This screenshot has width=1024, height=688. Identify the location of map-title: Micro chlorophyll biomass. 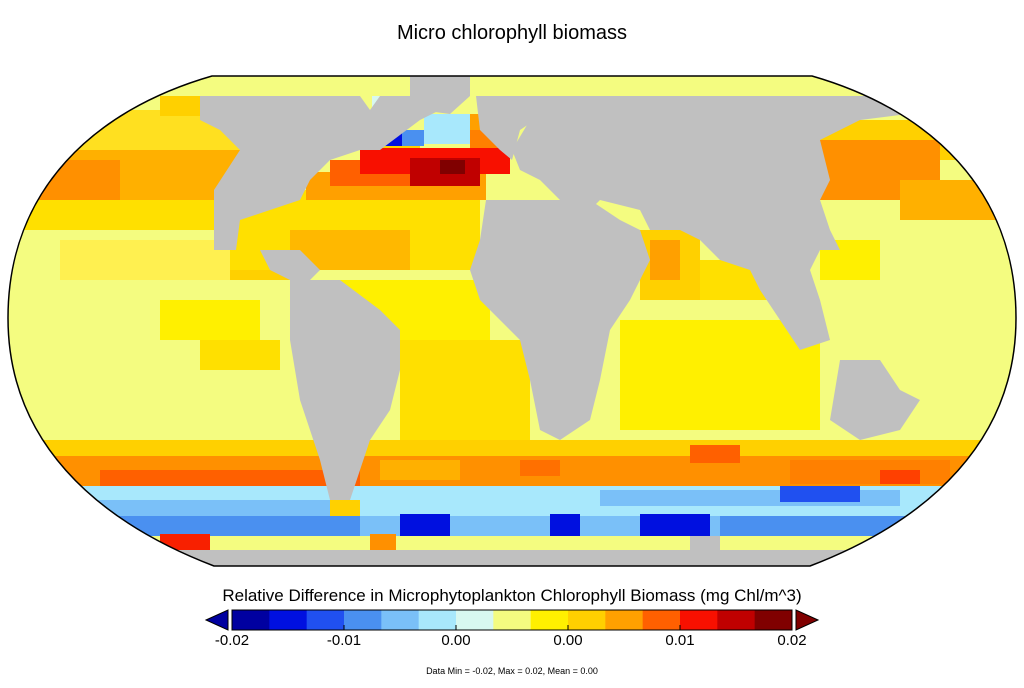
(512, 33).